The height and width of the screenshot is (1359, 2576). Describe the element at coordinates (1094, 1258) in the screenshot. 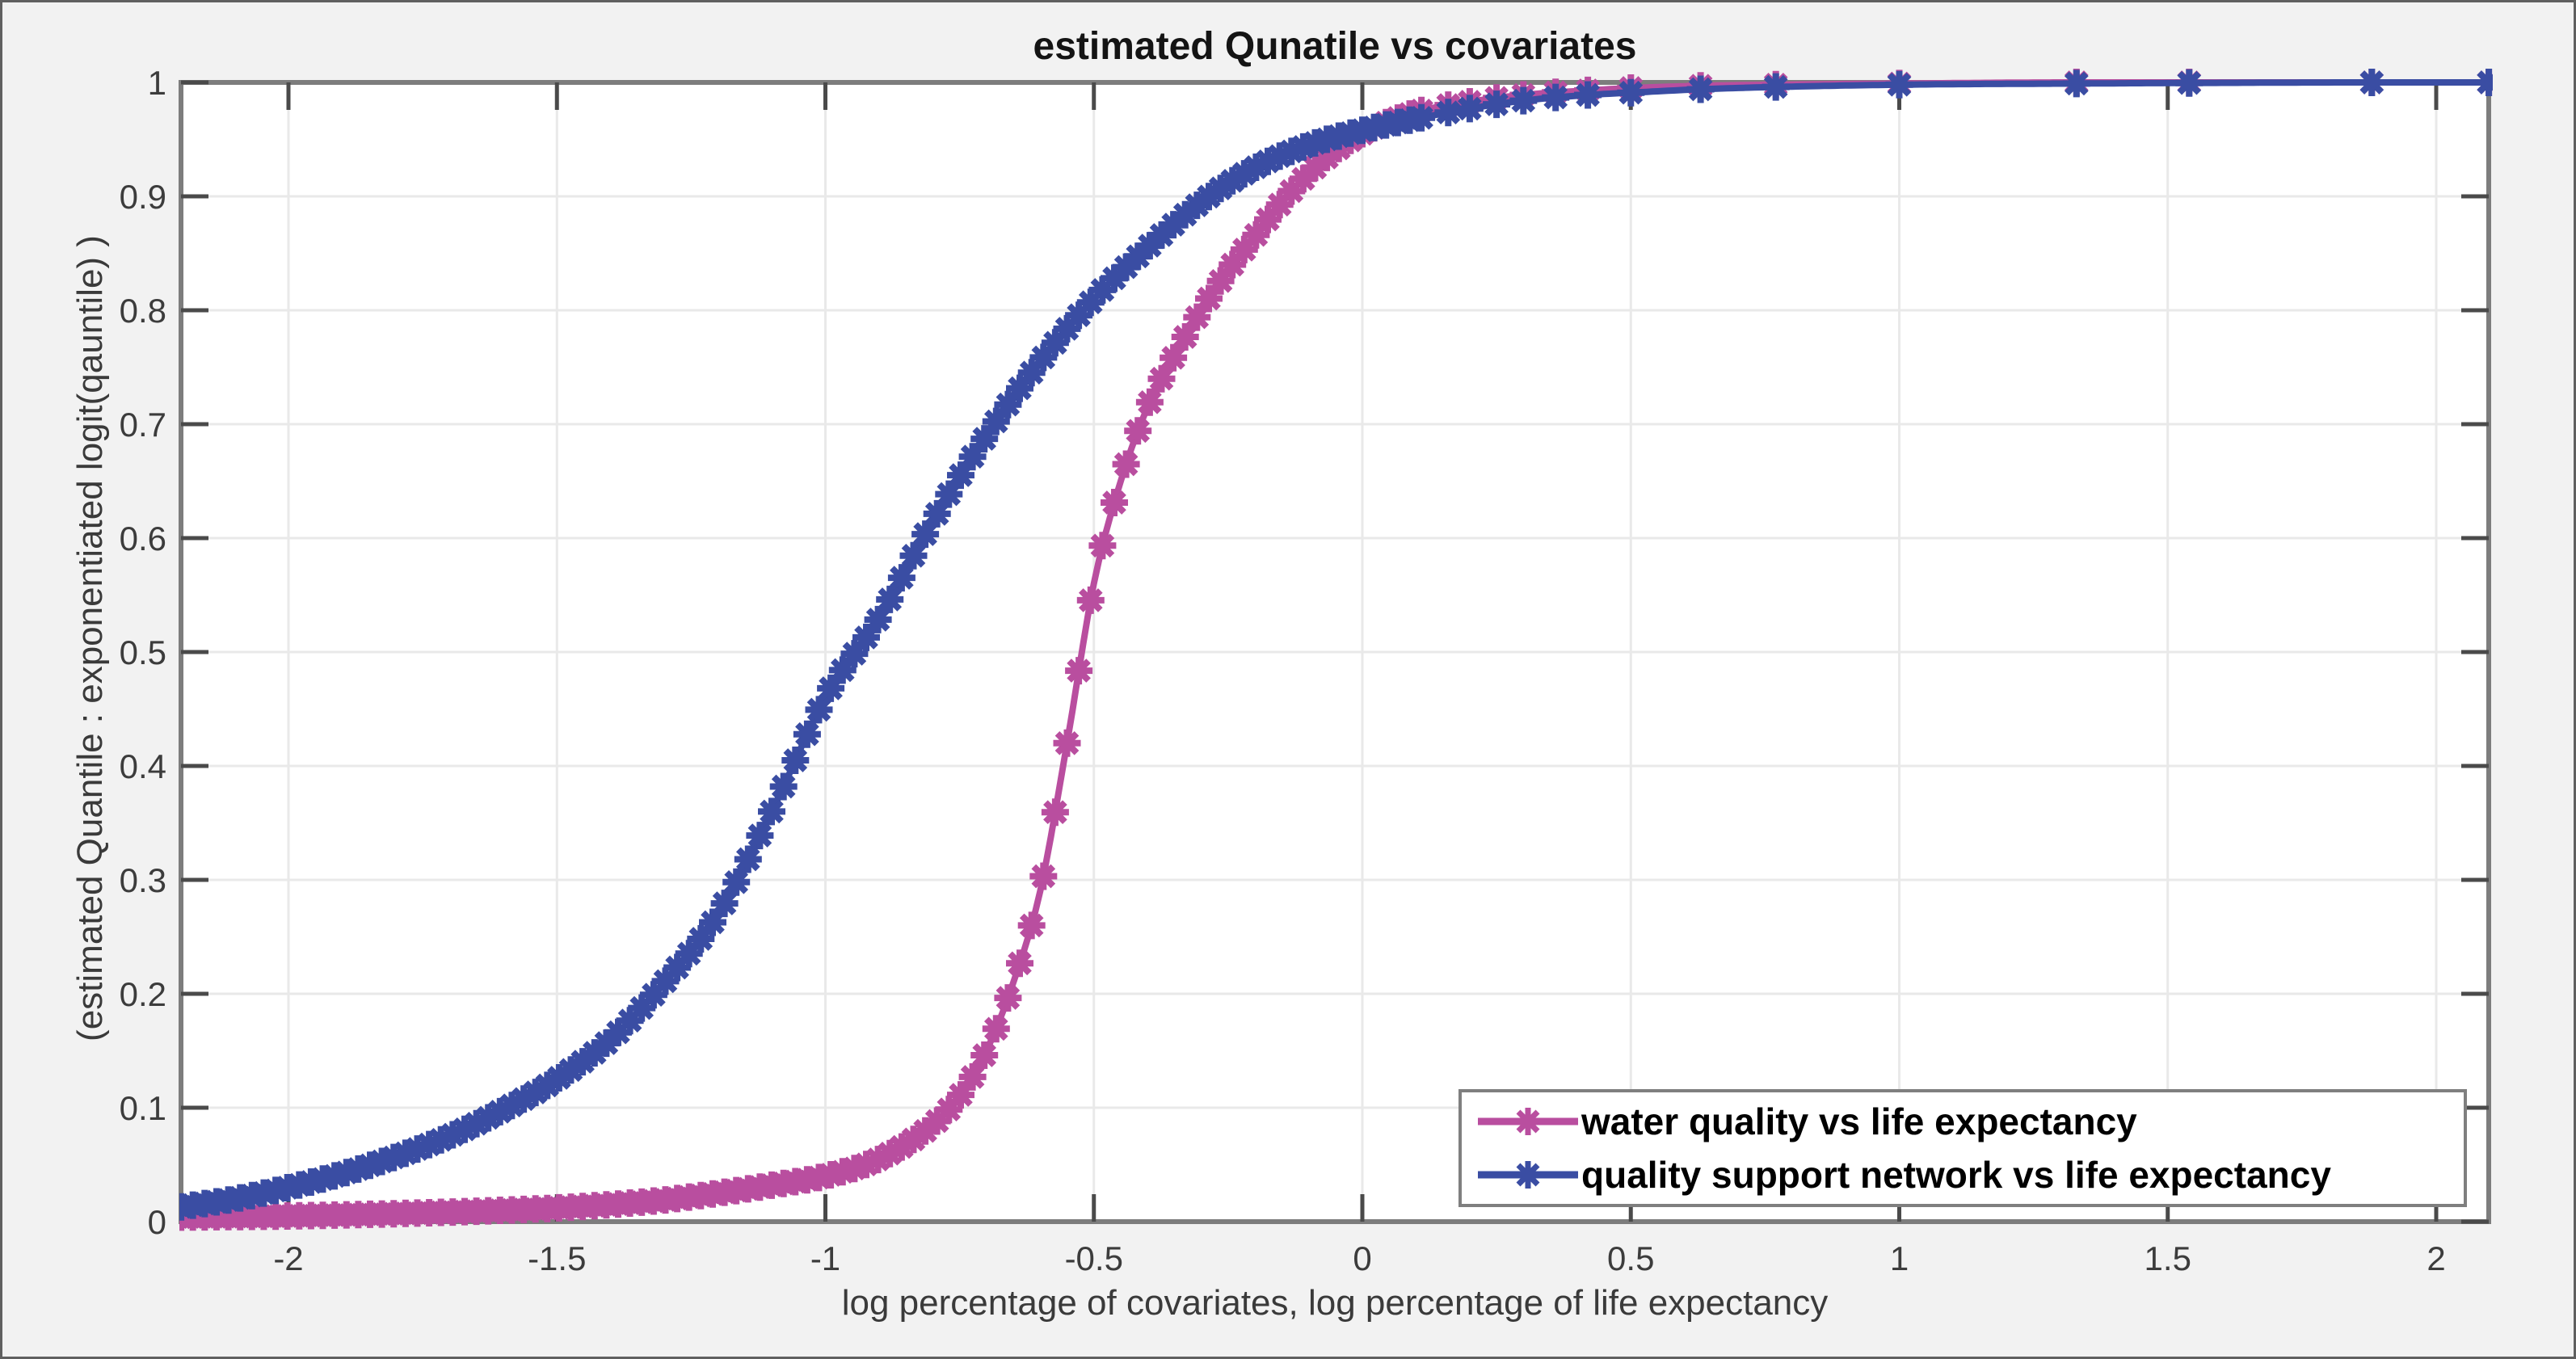

I see `x-tick-label: -0.5` at that location.